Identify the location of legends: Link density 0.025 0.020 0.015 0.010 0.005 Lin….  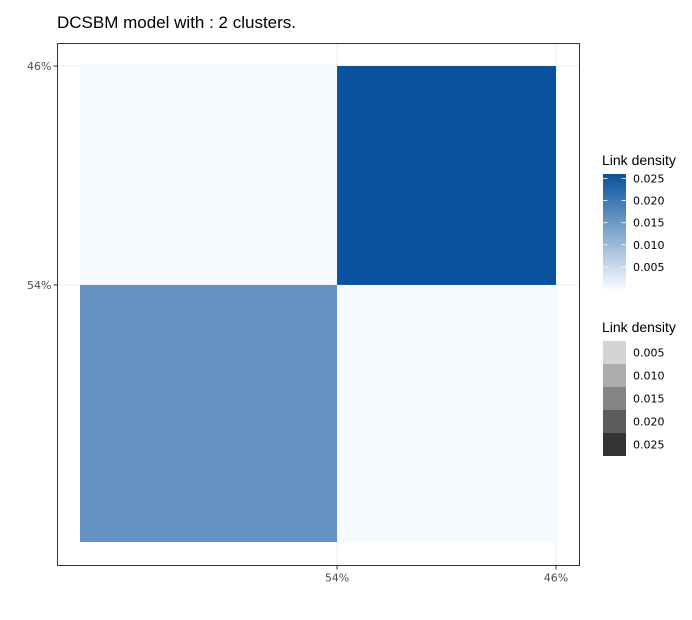
(639, 304).